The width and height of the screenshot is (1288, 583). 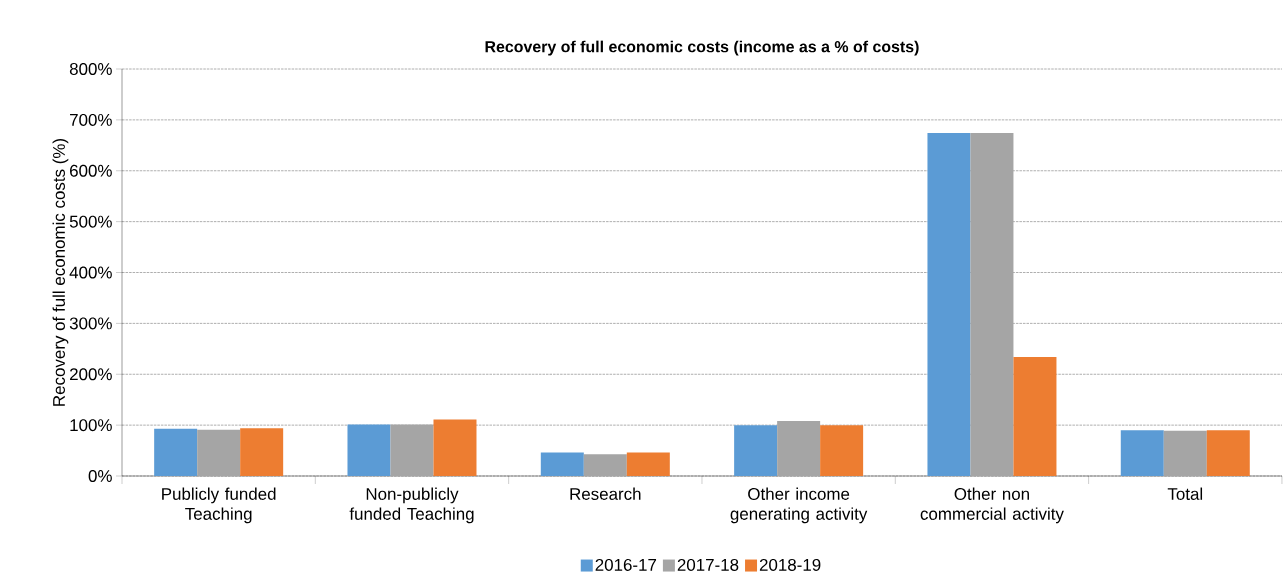 What do you see at coordinates (626, 564) in the screenshot?
I see `legend-label: 2016-17` at bounding box center [626, 564].